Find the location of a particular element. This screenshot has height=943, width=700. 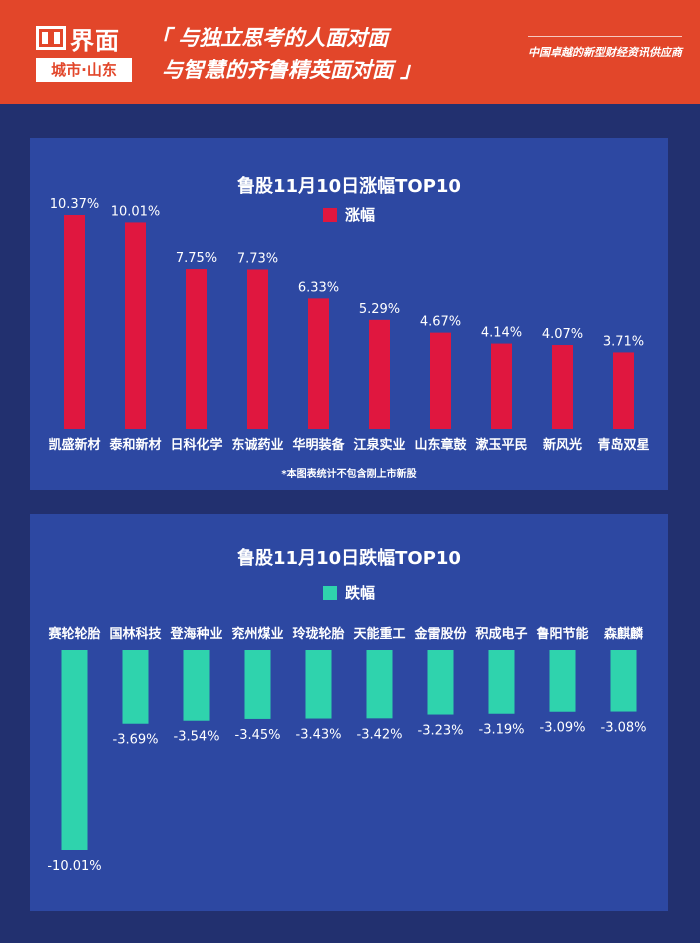

gain-category-label-2: 日科化学 is located at coordinates (196, 445).